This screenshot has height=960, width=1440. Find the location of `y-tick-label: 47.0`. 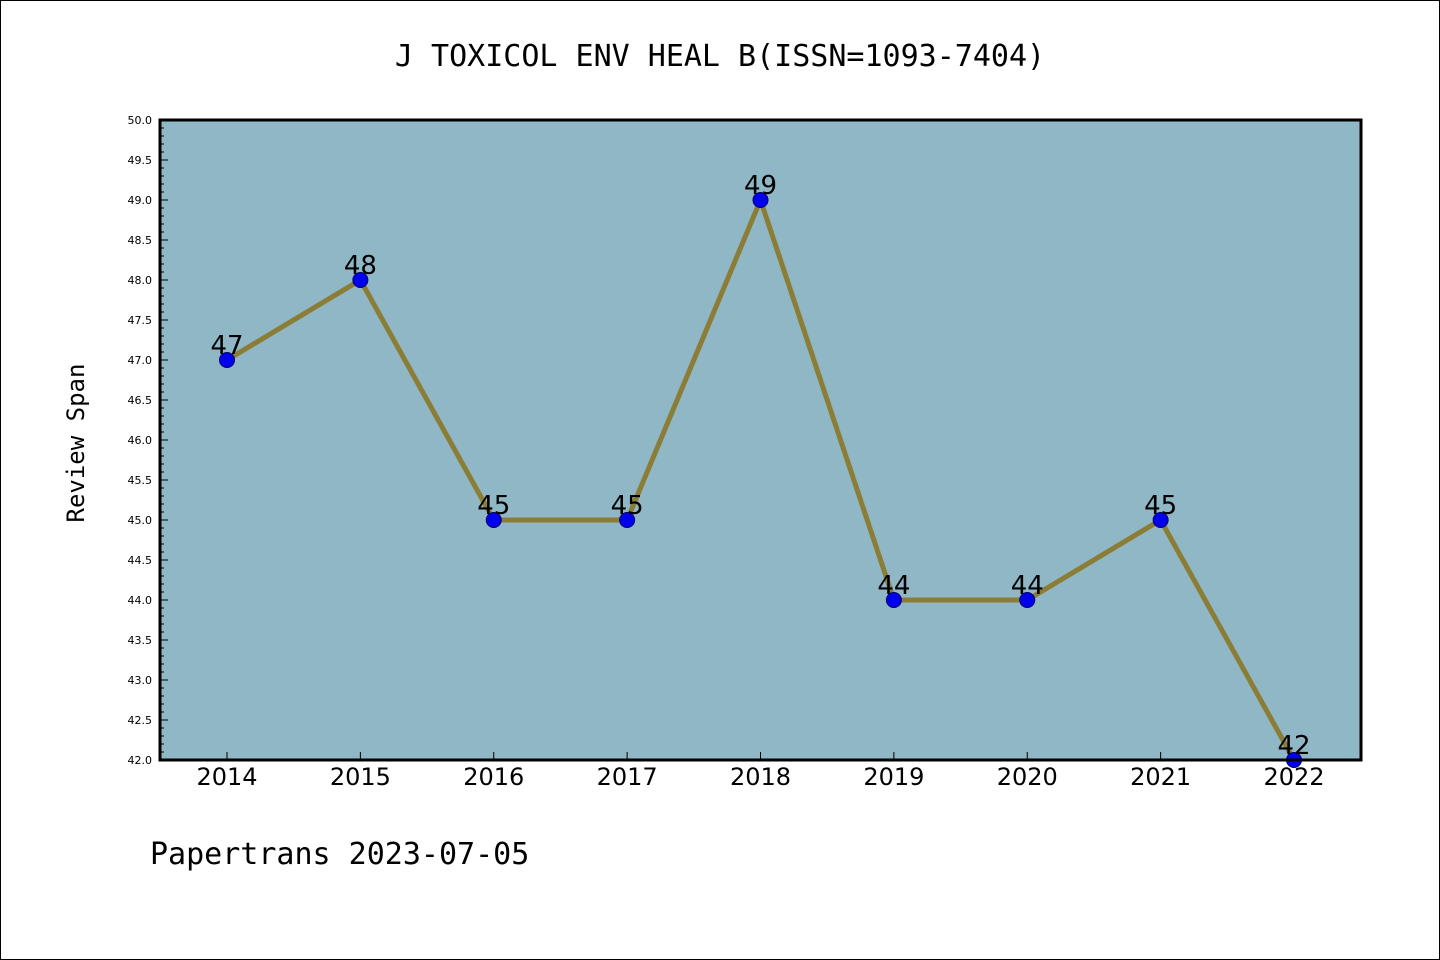

y-tick-label: 47.0 is located at coordinates (140, 360).